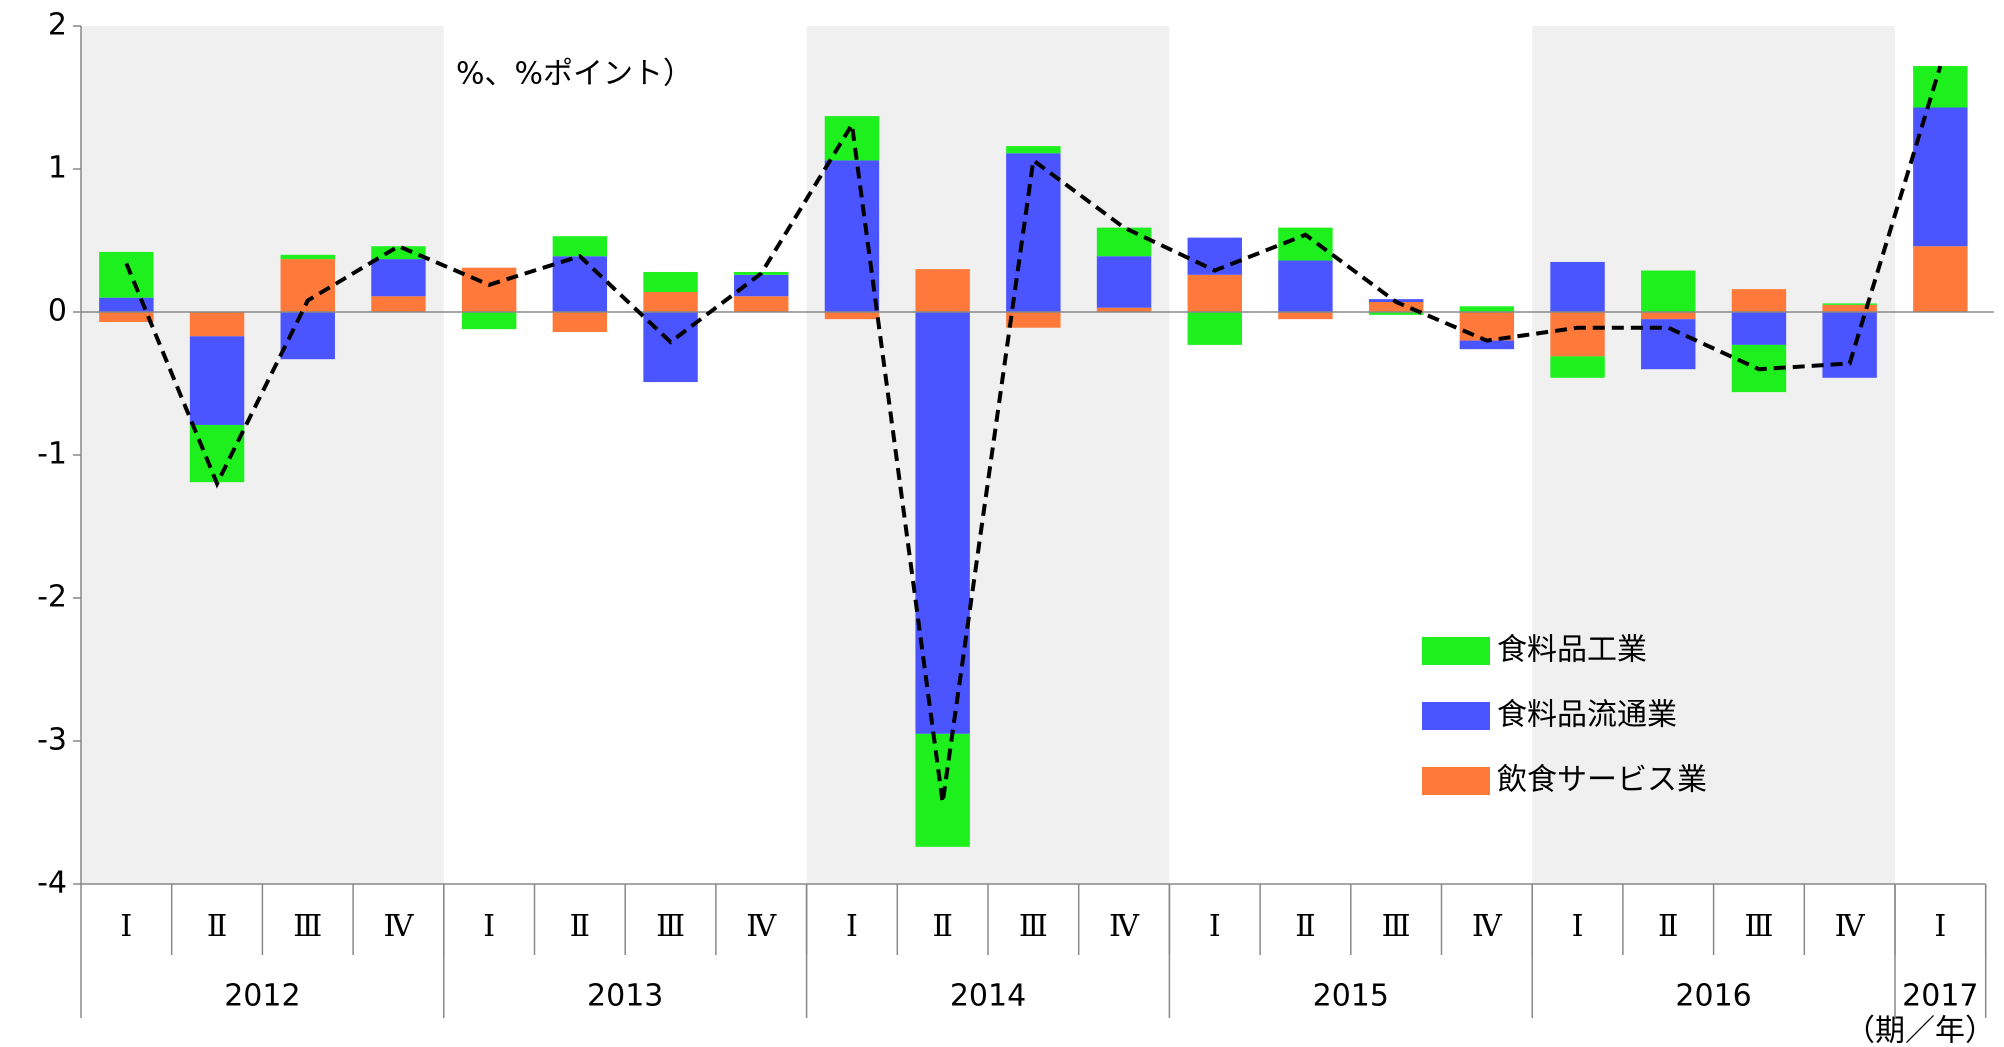 This screenshot has height=1047, width=2004. What do you see at coordinates (57, 168) in the screenshot?
I see `y-tick-label: 1` at bounding box center [57, 168].